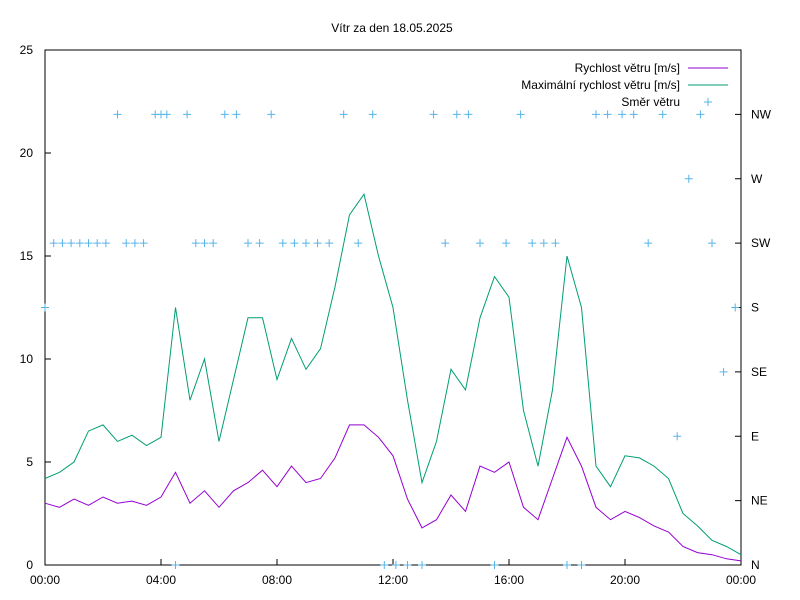  What do you see at coordinates (29, 565) in the screenshot?
I see `y-tick-label: 0` at bounding box center [29, 565].